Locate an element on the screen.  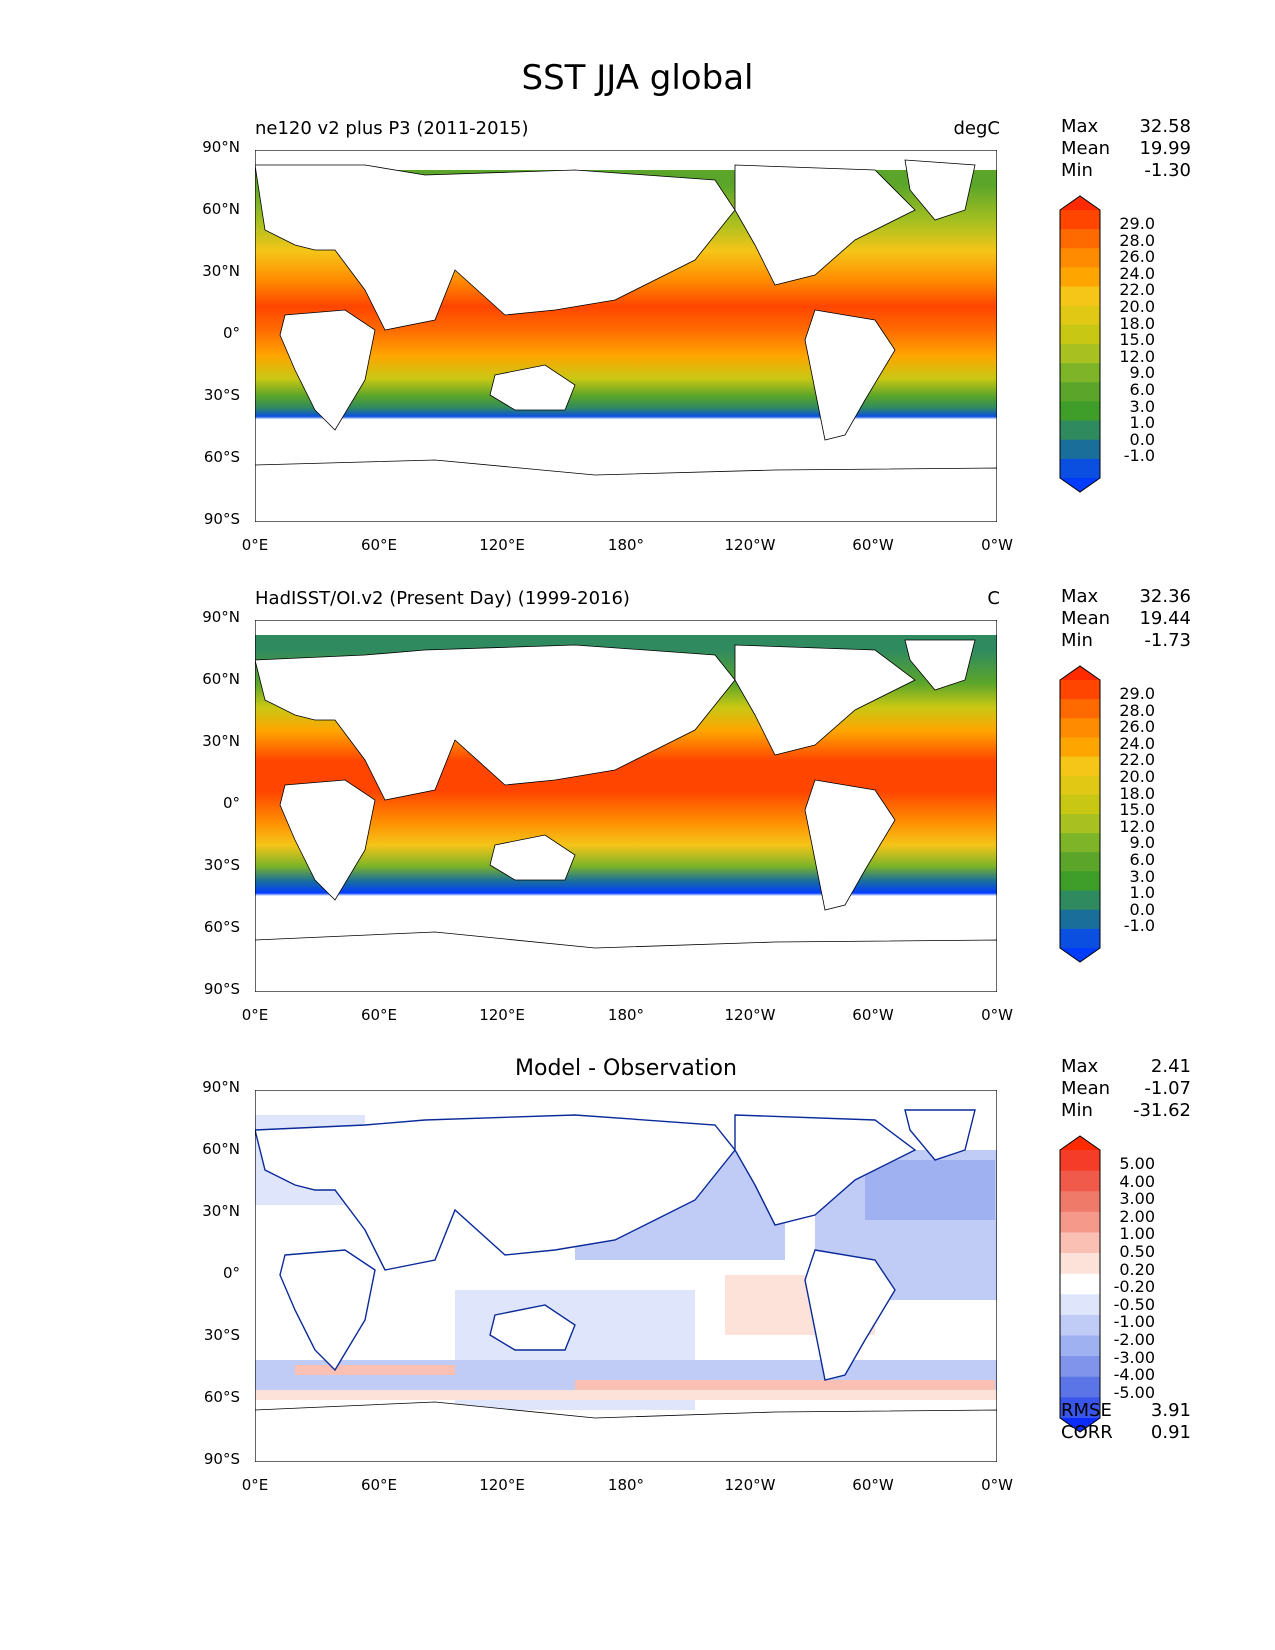
colorbar-label: 6.0 is located at coordinates (1142, 859).